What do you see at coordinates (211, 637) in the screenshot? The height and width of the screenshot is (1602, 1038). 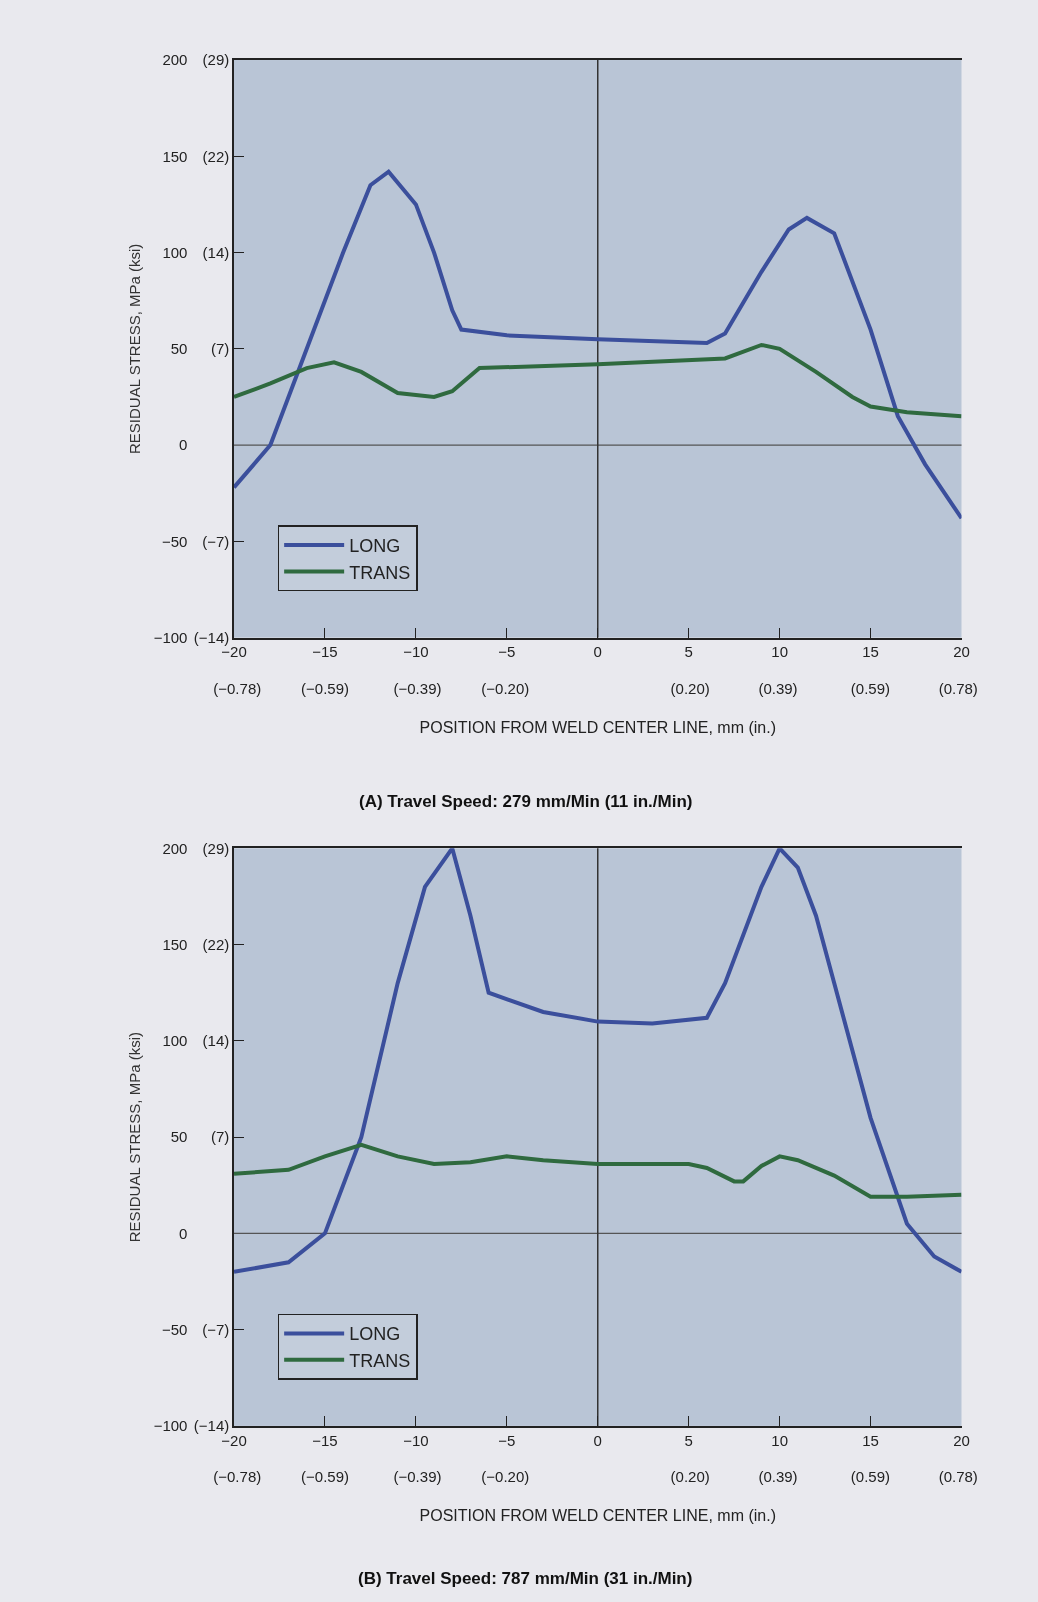 I see `y2-tick-label: (−14)` at bounding box center [211, 637].